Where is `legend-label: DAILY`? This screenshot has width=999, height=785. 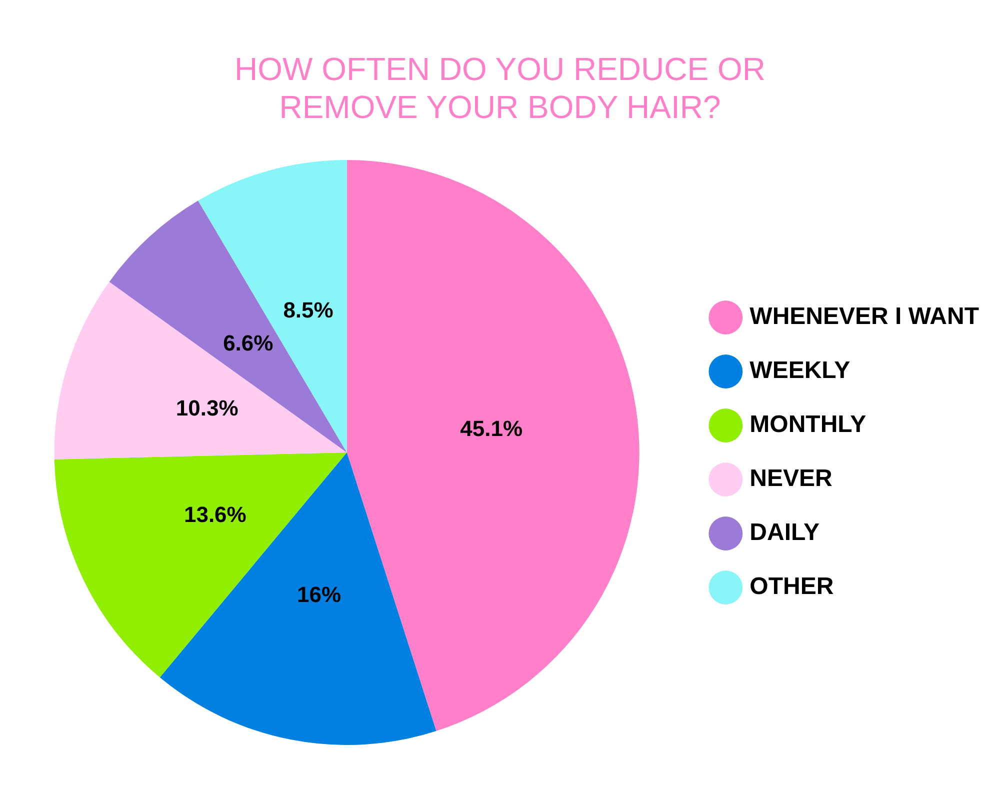 legend-label: DAILY is located at coordinates (785, 532).